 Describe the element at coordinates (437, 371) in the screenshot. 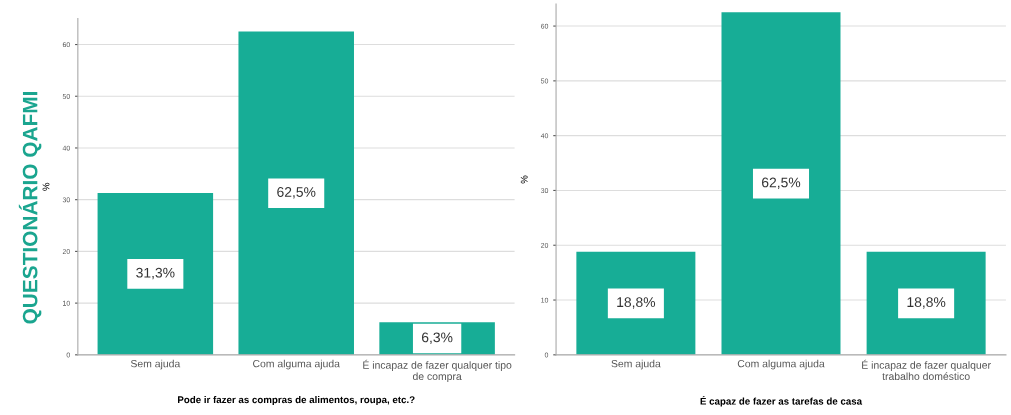

I see `x-tick-label: É incapaz de fazer qualquer tipo de compra` at that location.